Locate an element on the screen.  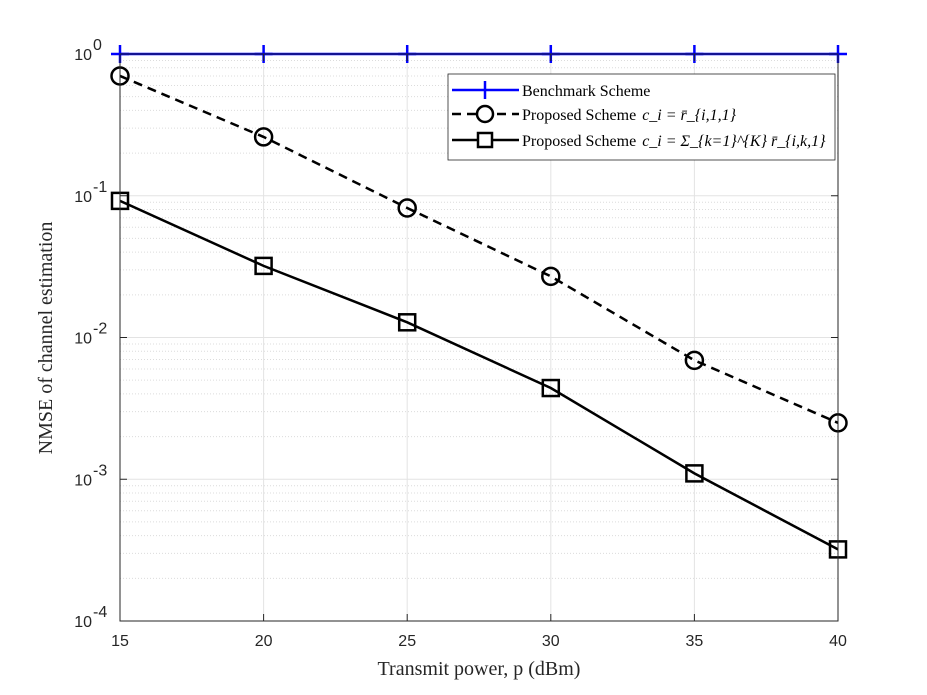
y-axis-label: NMSE of channel estimation is located at coordinates (46, 338).